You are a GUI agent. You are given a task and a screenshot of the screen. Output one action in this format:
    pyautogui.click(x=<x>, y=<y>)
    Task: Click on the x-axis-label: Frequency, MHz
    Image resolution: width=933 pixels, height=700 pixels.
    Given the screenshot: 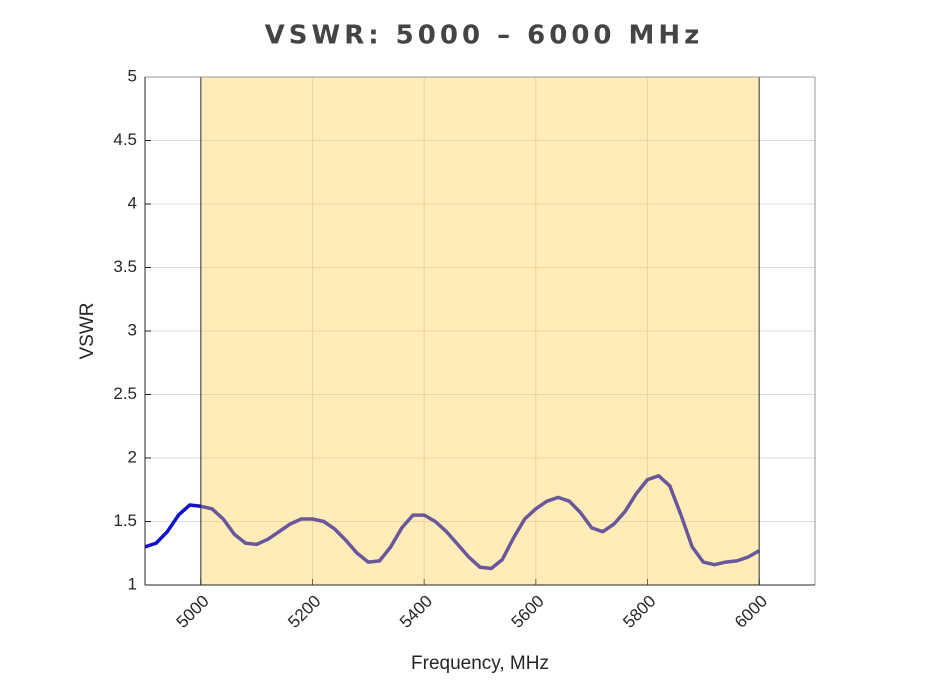 What is the action you would take?
    pyautogui.click(x=480, y=663)
    